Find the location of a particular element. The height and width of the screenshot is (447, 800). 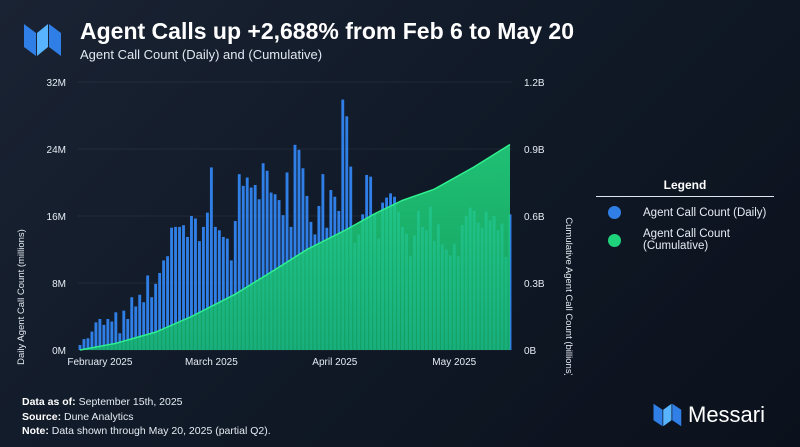

legend-daily-dot-icon is located at coordinates (614, 212).